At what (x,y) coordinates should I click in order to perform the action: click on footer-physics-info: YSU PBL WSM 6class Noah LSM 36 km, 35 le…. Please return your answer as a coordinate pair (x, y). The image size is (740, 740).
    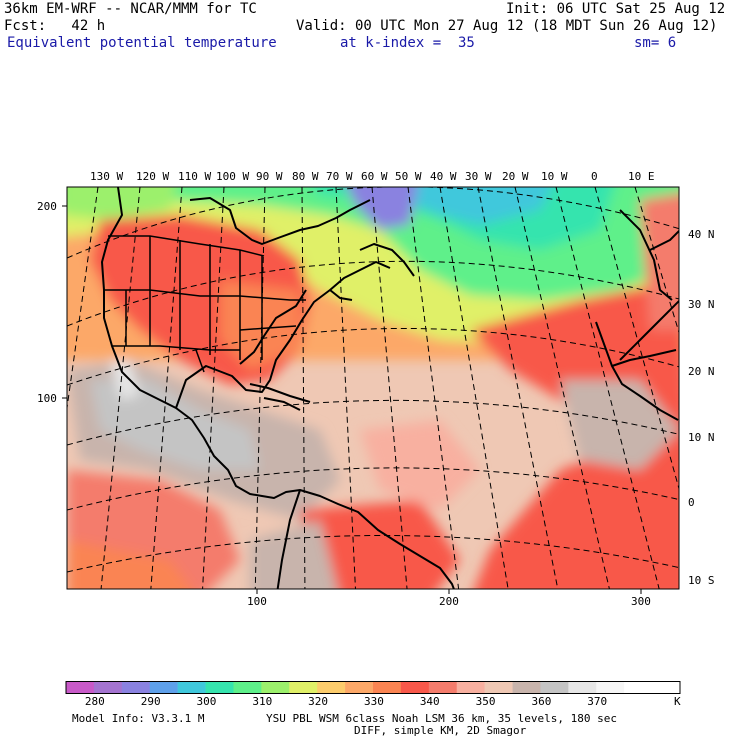
    Looking at the image, I should click on (441, 718).